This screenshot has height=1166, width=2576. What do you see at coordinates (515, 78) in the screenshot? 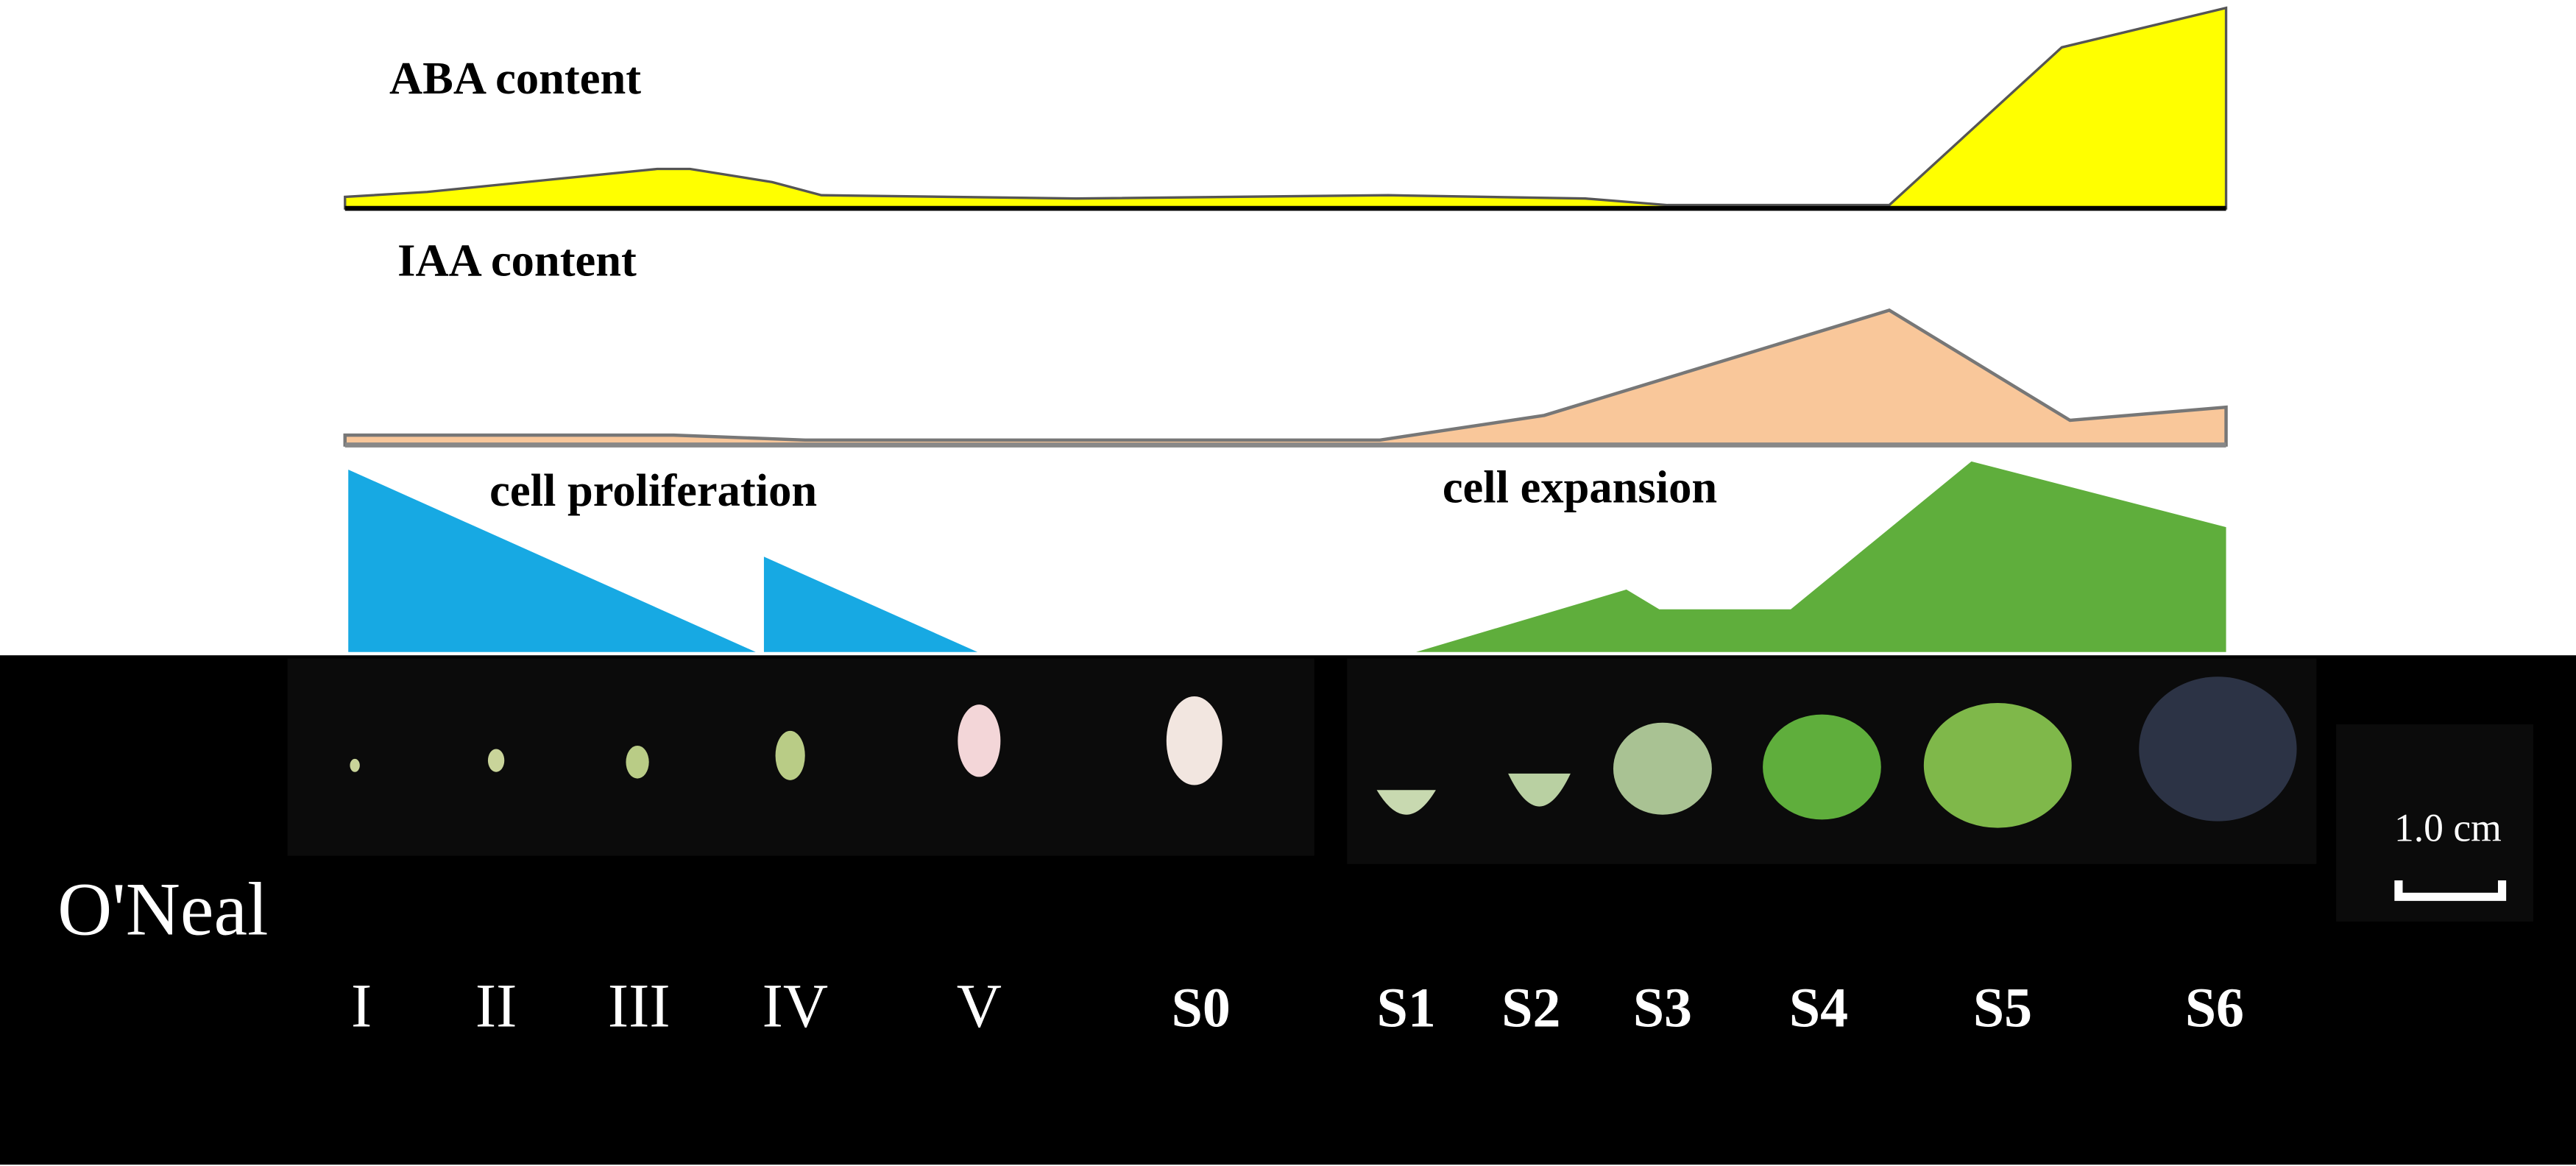
I see `aba-label: ABA content` at bounding box center [515, 78].